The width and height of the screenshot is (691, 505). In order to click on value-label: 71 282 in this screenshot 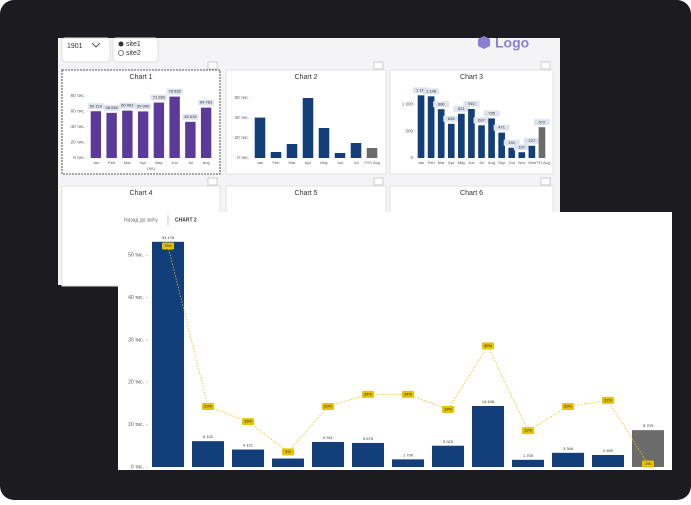, I will do `click(159, 97)`.